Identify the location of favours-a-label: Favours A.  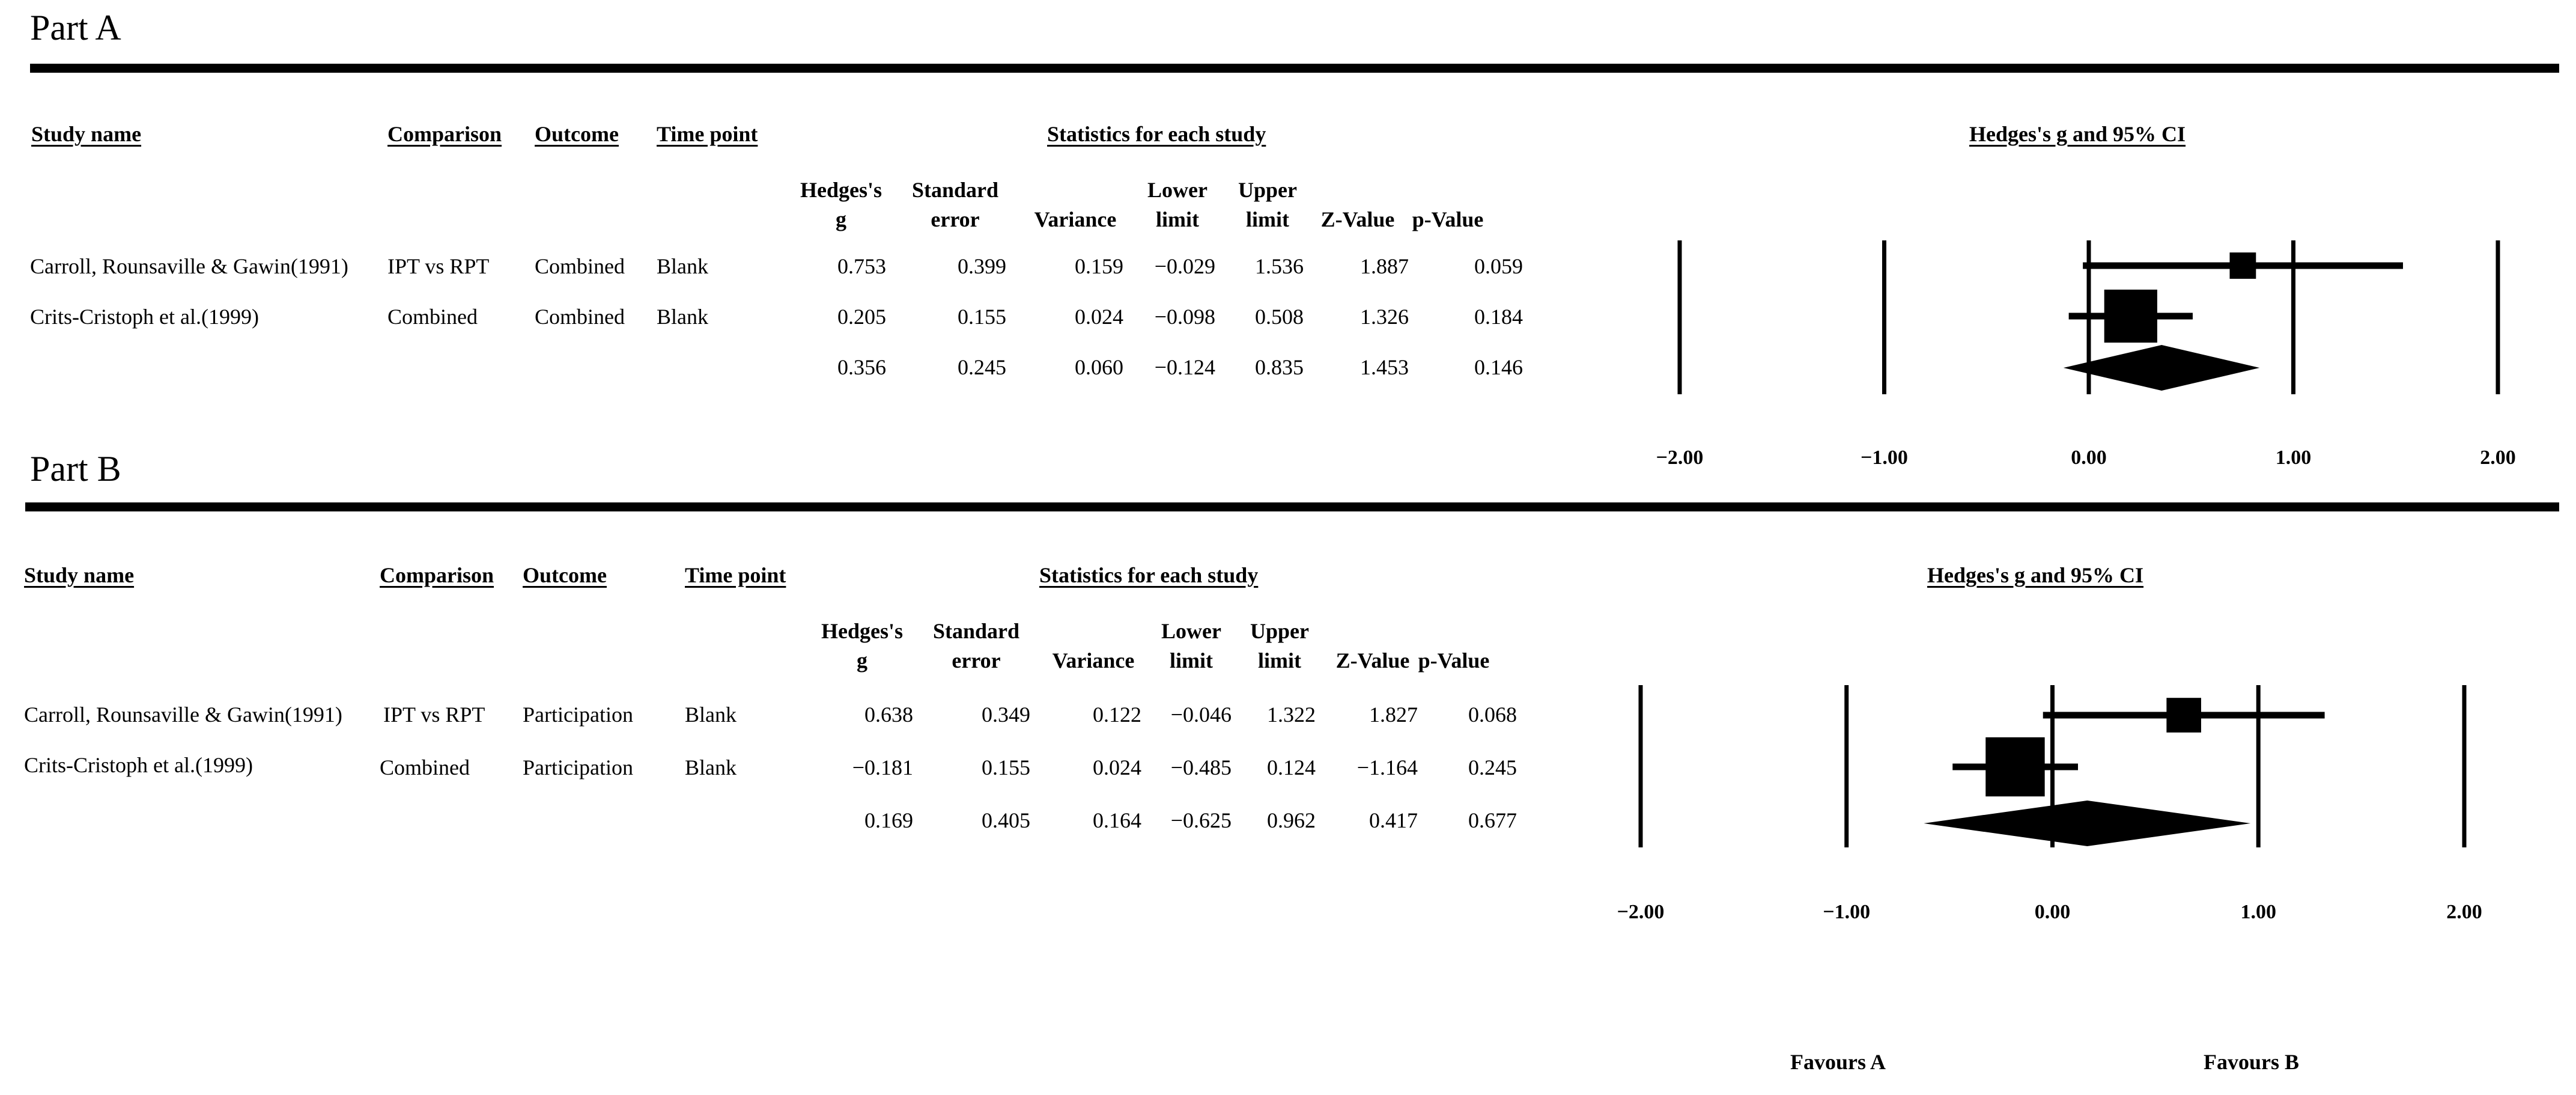
(1838, 1062).